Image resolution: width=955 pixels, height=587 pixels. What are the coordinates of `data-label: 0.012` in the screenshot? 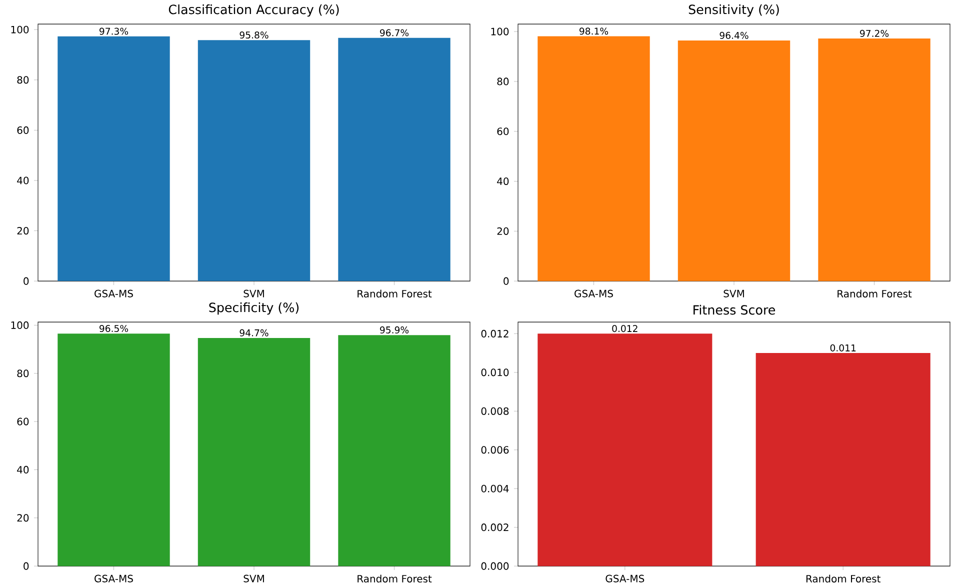 It's located at (625, 328).